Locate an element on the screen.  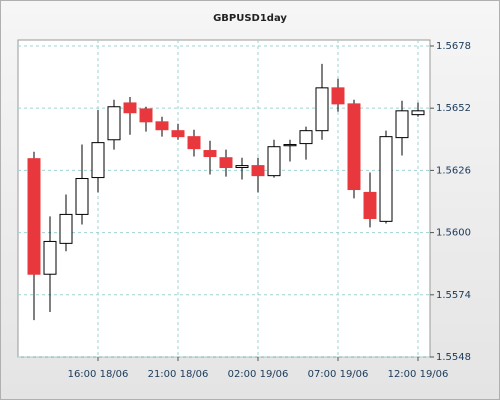
x-tick-label: 02:00 19/06 is located at coordinates (258, 374).